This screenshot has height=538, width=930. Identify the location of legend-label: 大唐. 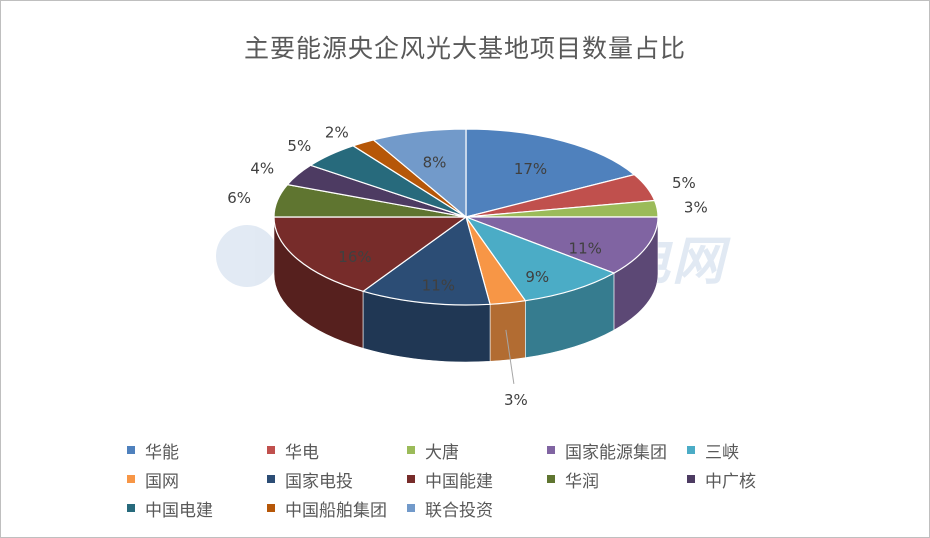
(442, 452).